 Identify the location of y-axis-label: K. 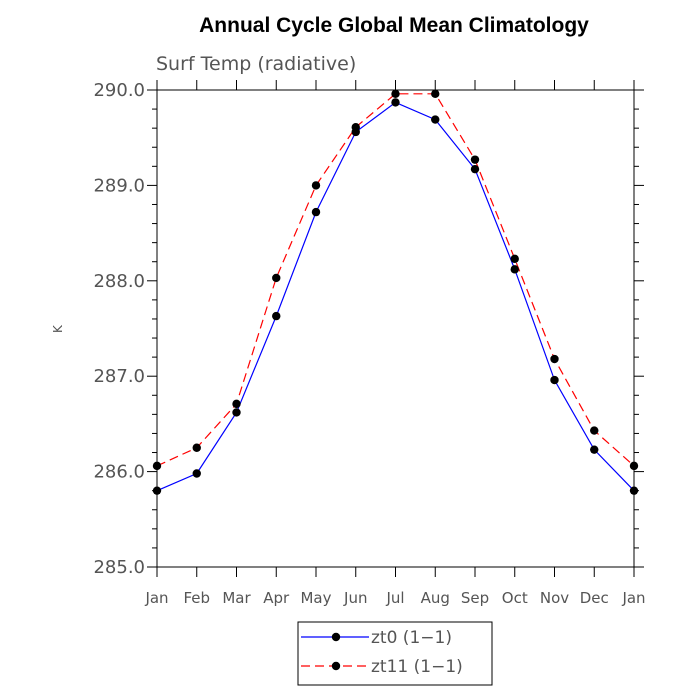
(58, 328).